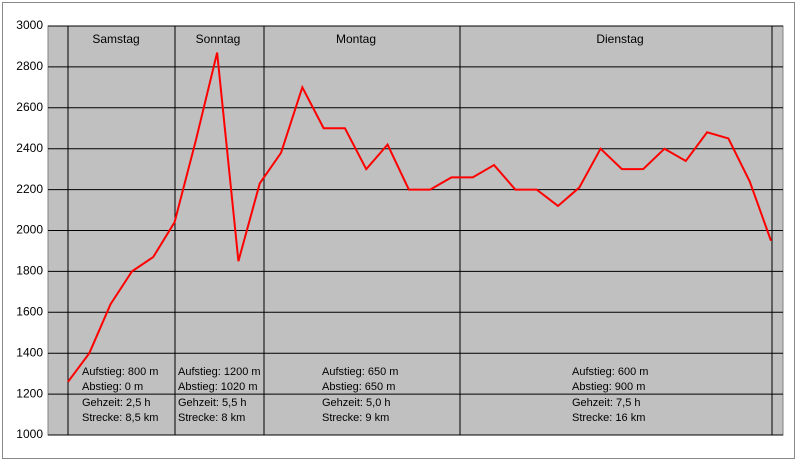 This screenshot has width=798, height=462. Describe the element at coordinates (219, 372) in the screenshot. I see `day-stat: Aufstieg: 1200 m` at that location.